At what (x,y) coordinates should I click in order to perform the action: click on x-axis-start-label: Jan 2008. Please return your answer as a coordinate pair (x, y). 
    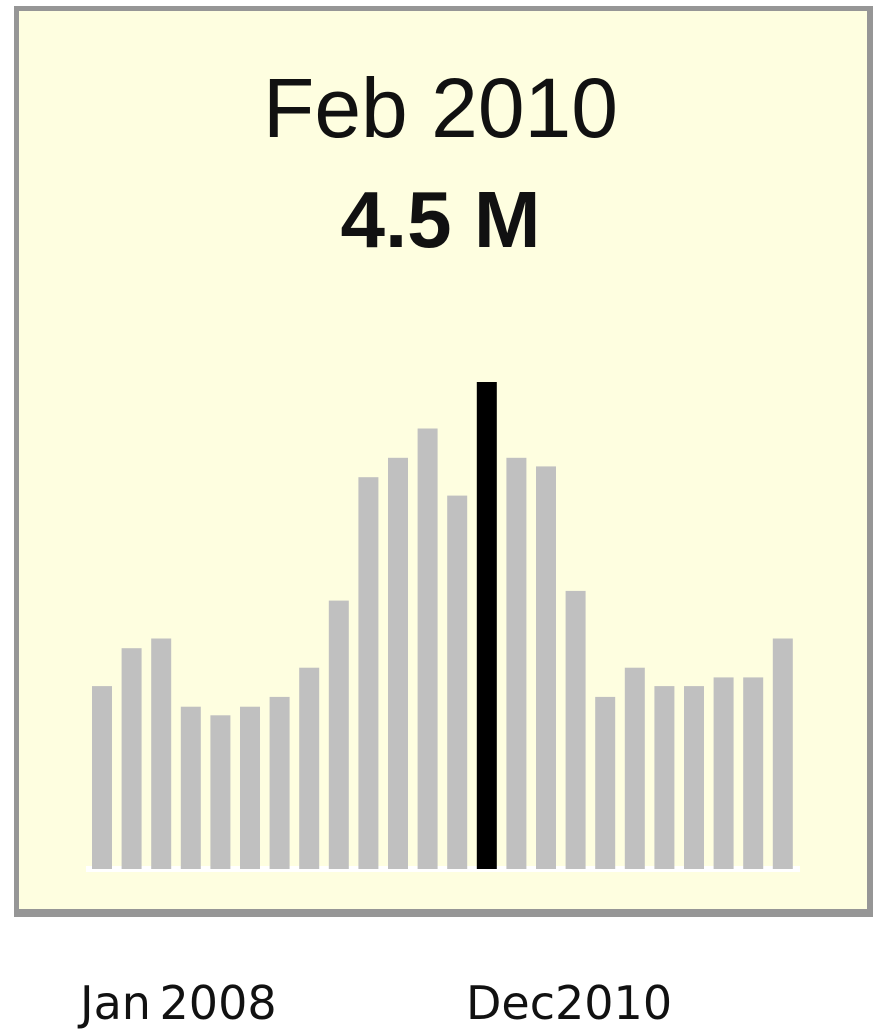
    Looking at the image, I should click on (178, 1003).